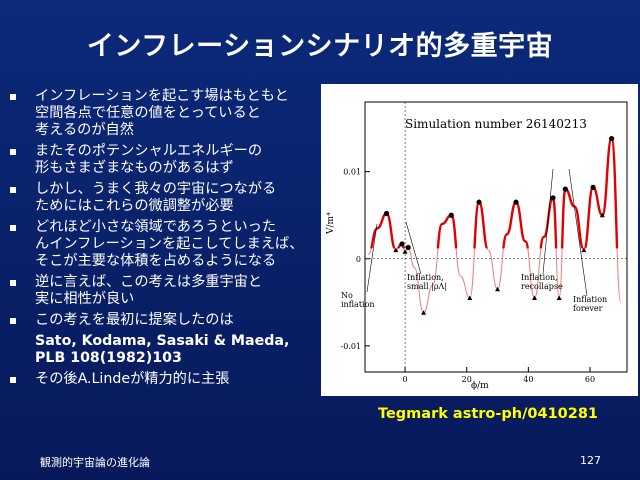  I want to click on bullet-item: 逆に言えば、この考えは多重宇宙と 実に相性が良い, so click(166, 291).